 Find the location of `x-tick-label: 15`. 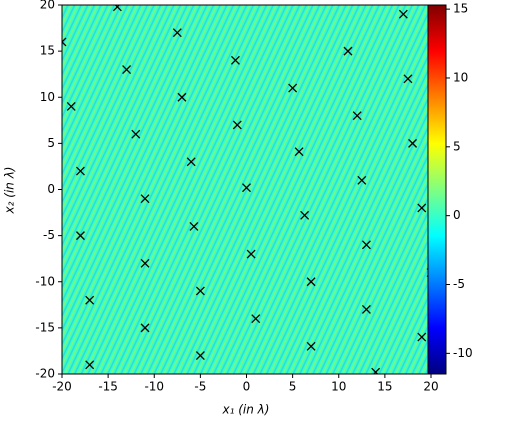

x-tick-label: 15 is located at coordinates (384, 387).